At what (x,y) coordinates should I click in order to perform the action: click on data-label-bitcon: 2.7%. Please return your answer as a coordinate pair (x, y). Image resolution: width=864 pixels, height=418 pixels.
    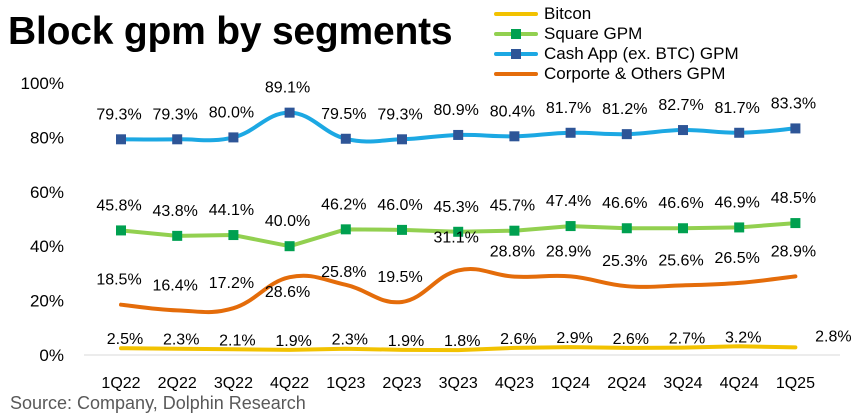
    Looking at the image, I should click on (687, 339).